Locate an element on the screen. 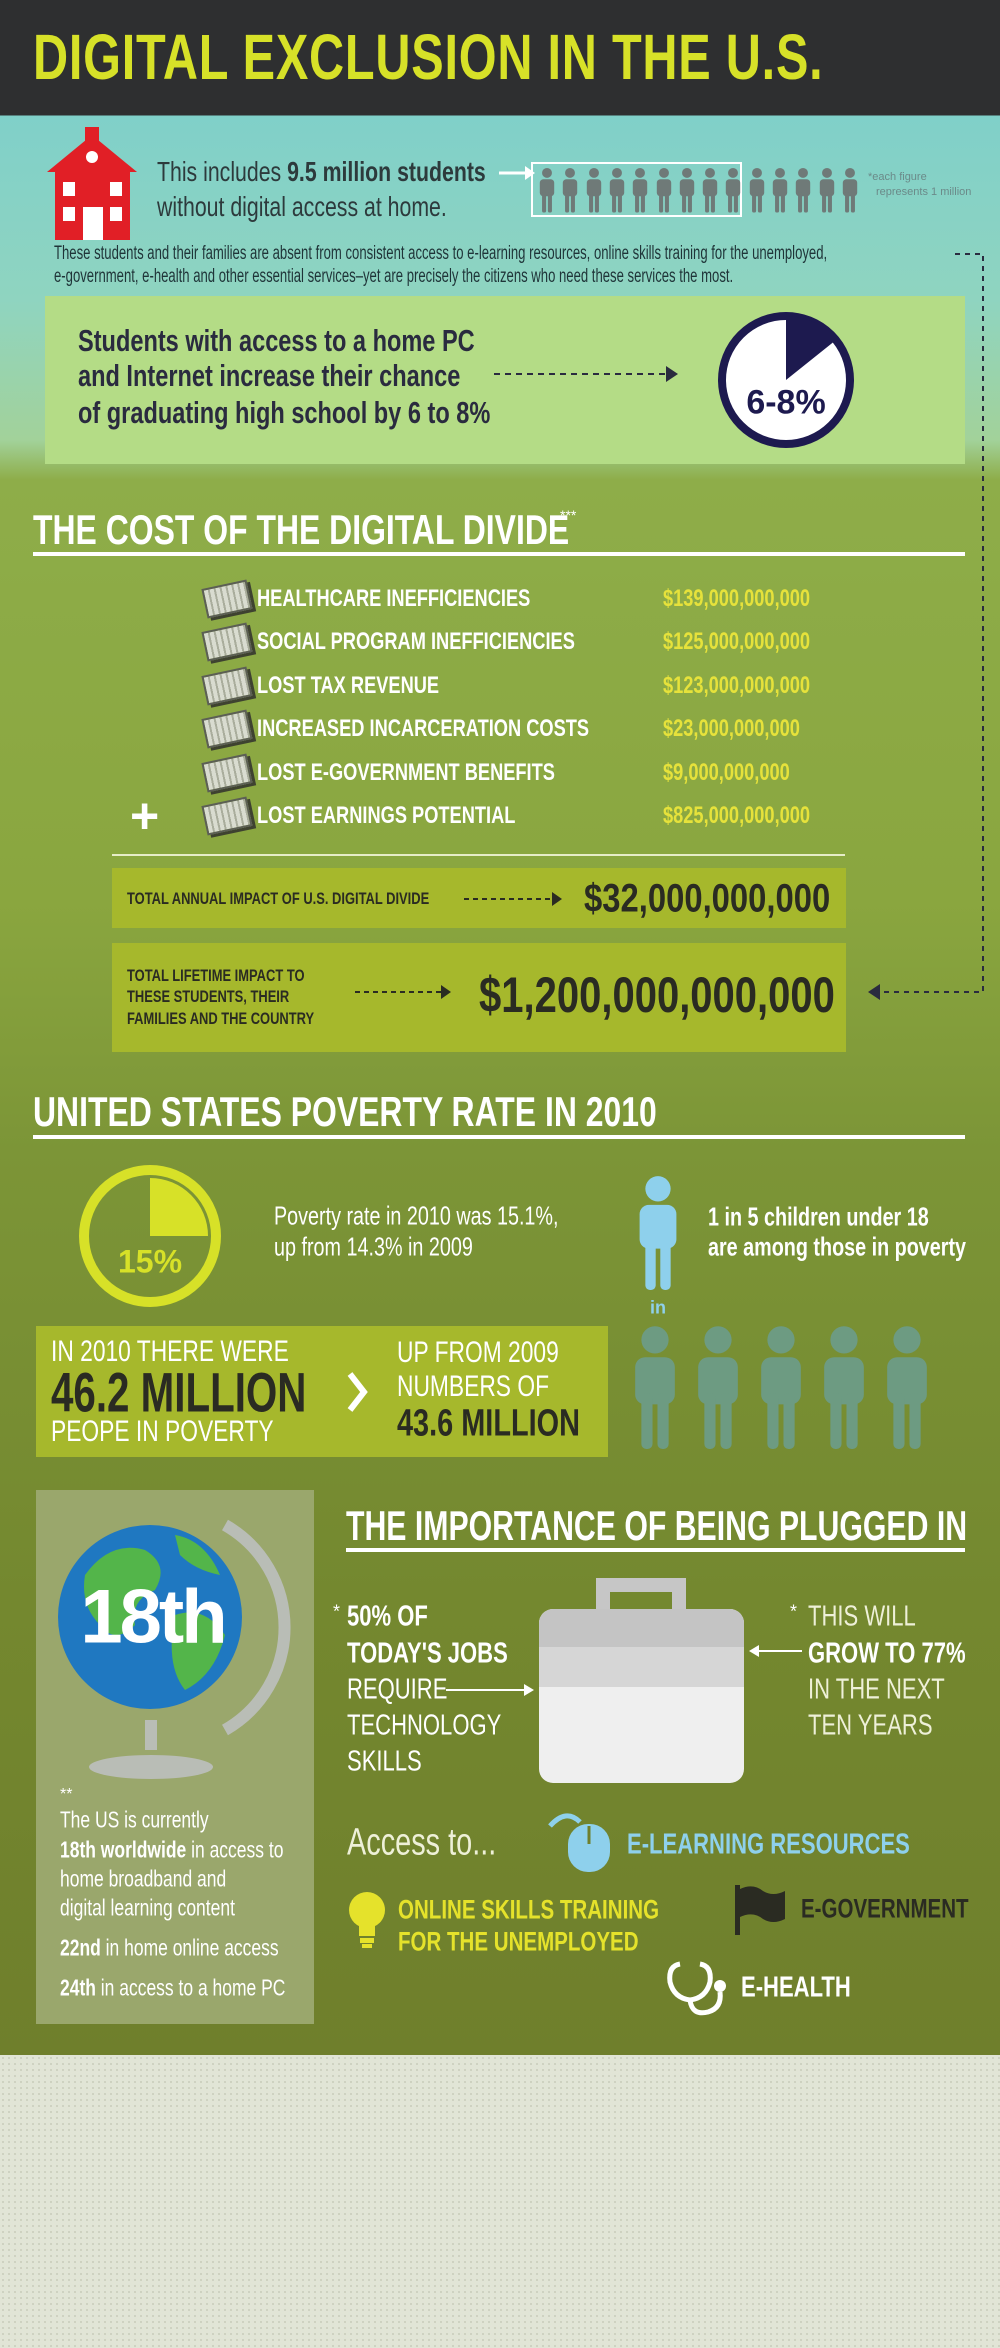 Image resolution: width=1000 pixels, height=2348 pixels. graduation-line: Students with access to a home PC is located at coordinates (276, 340).